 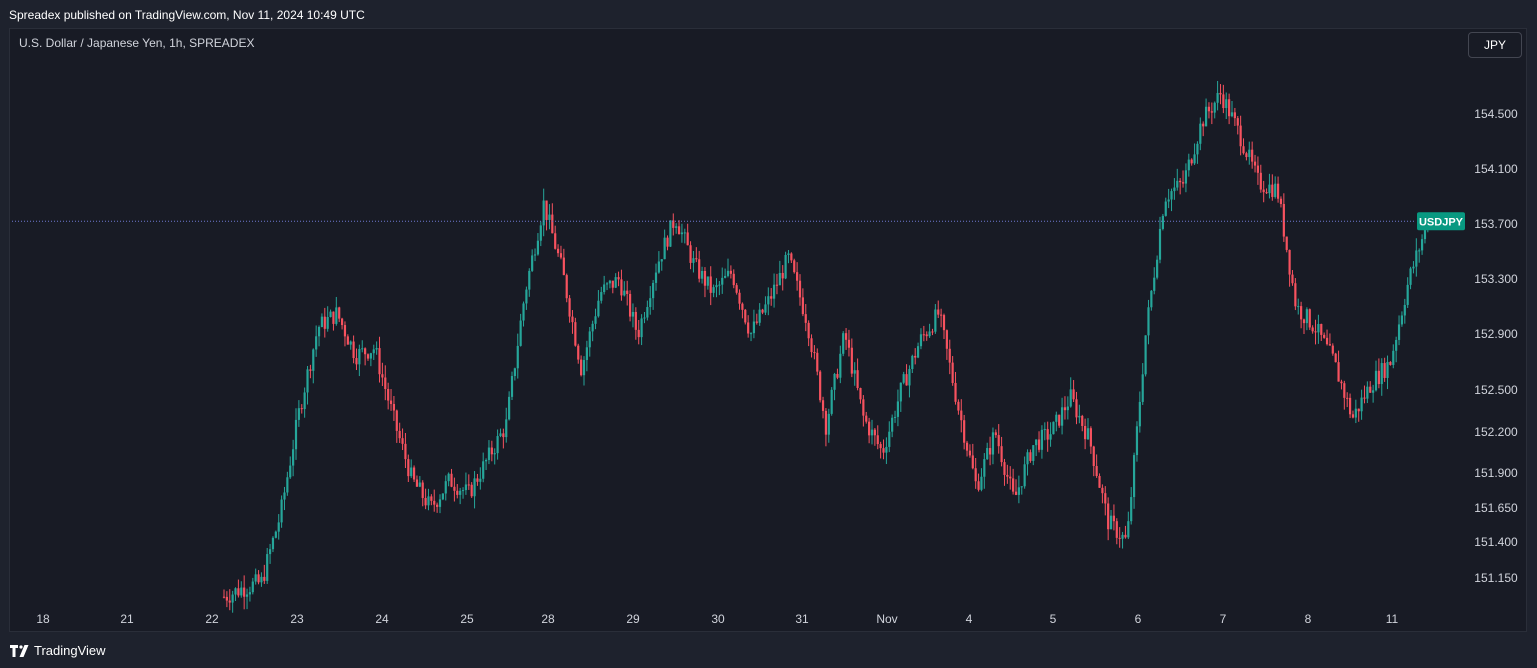 I want to click on tradingview-brand: TradingView, so click(x=58, y=650).